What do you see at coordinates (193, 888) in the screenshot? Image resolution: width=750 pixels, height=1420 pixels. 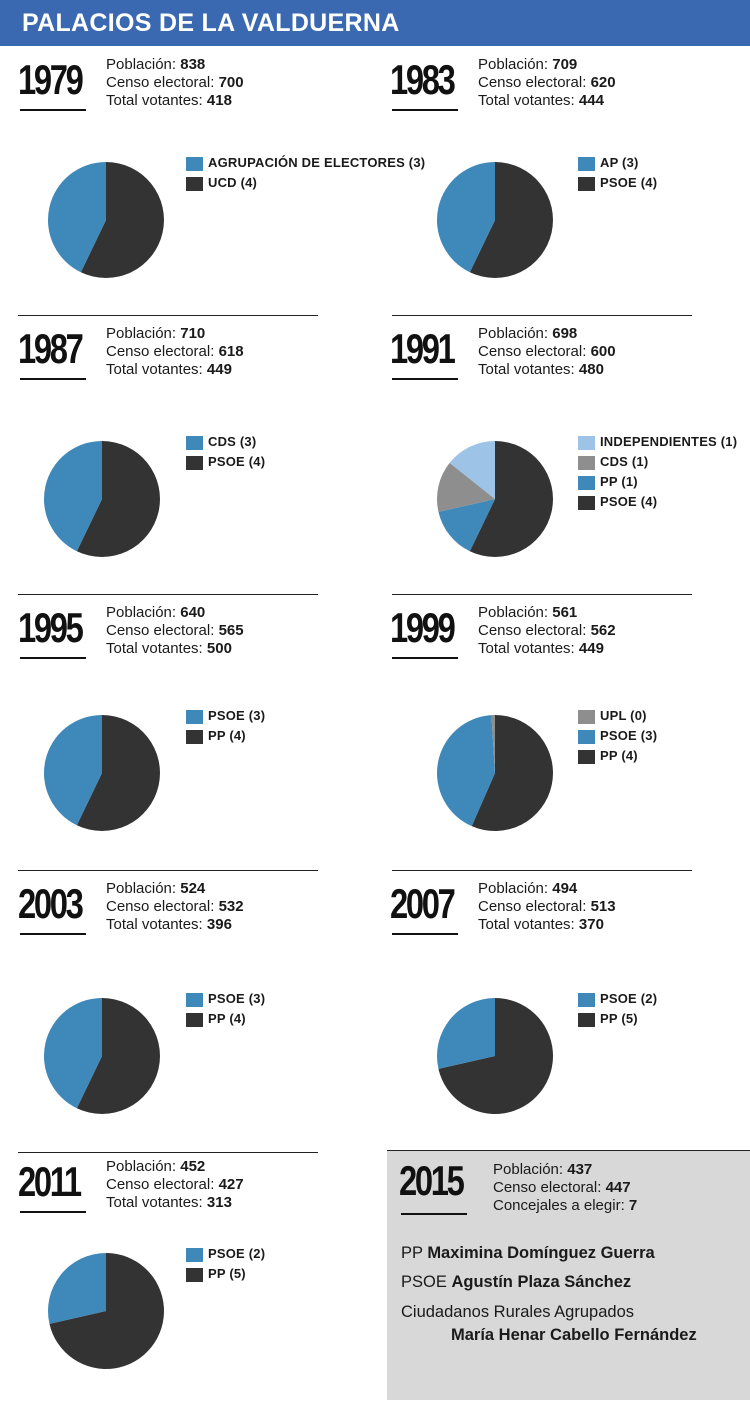 I see `poblacion-value: 524` at bounding box center [193, 888].